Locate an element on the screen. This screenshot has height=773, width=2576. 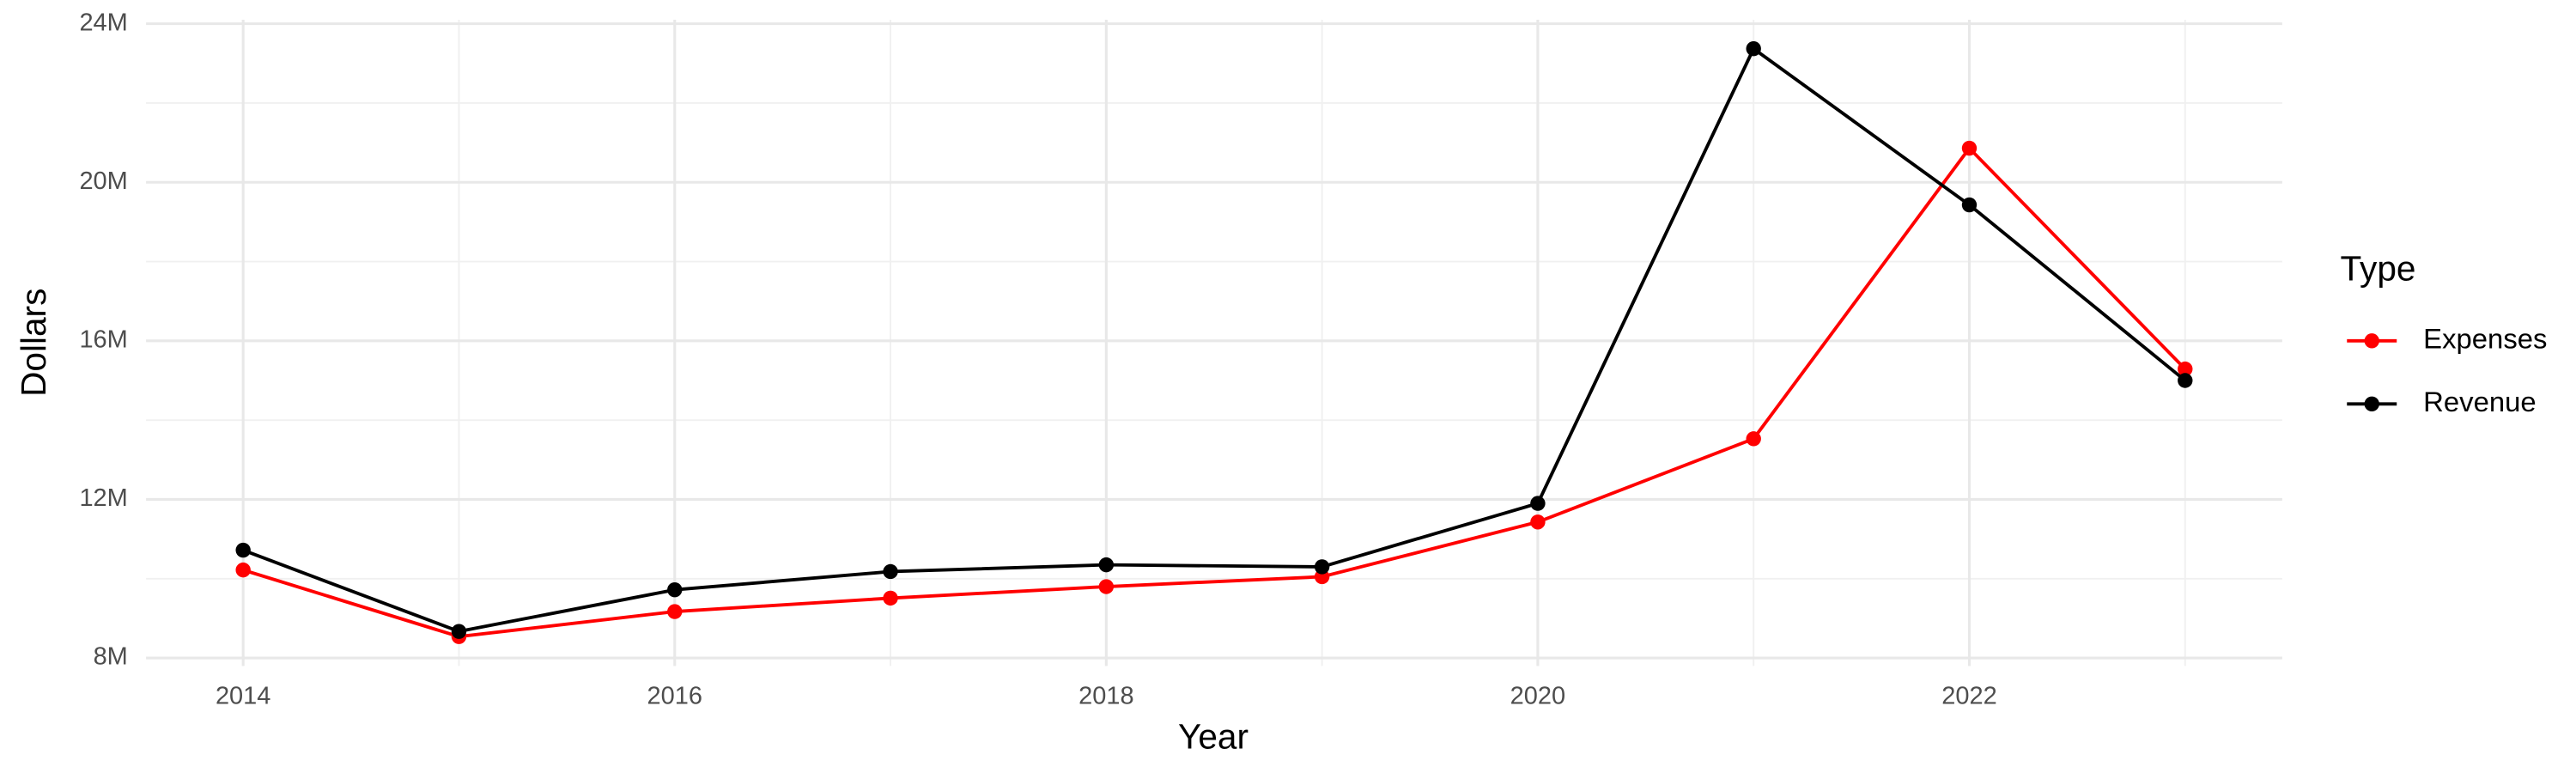
legend-label: Revenue is located at coordinates (2480, 401).